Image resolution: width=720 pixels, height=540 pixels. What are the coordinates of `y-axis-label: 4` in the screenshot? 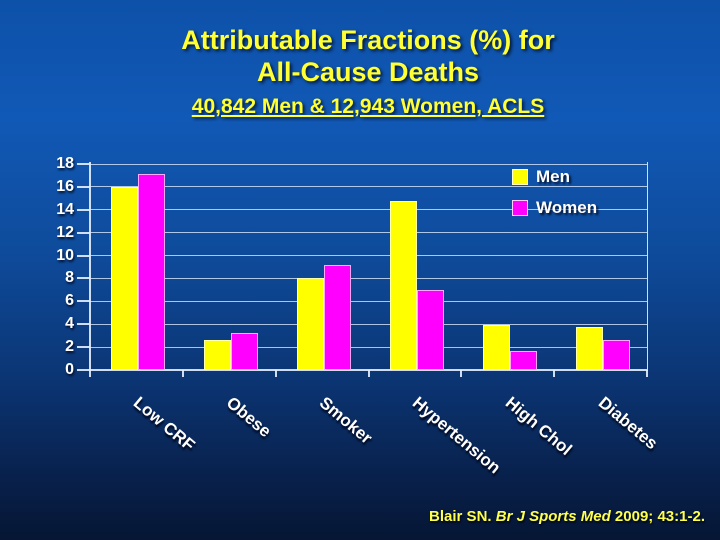 It's located at (69, 324).